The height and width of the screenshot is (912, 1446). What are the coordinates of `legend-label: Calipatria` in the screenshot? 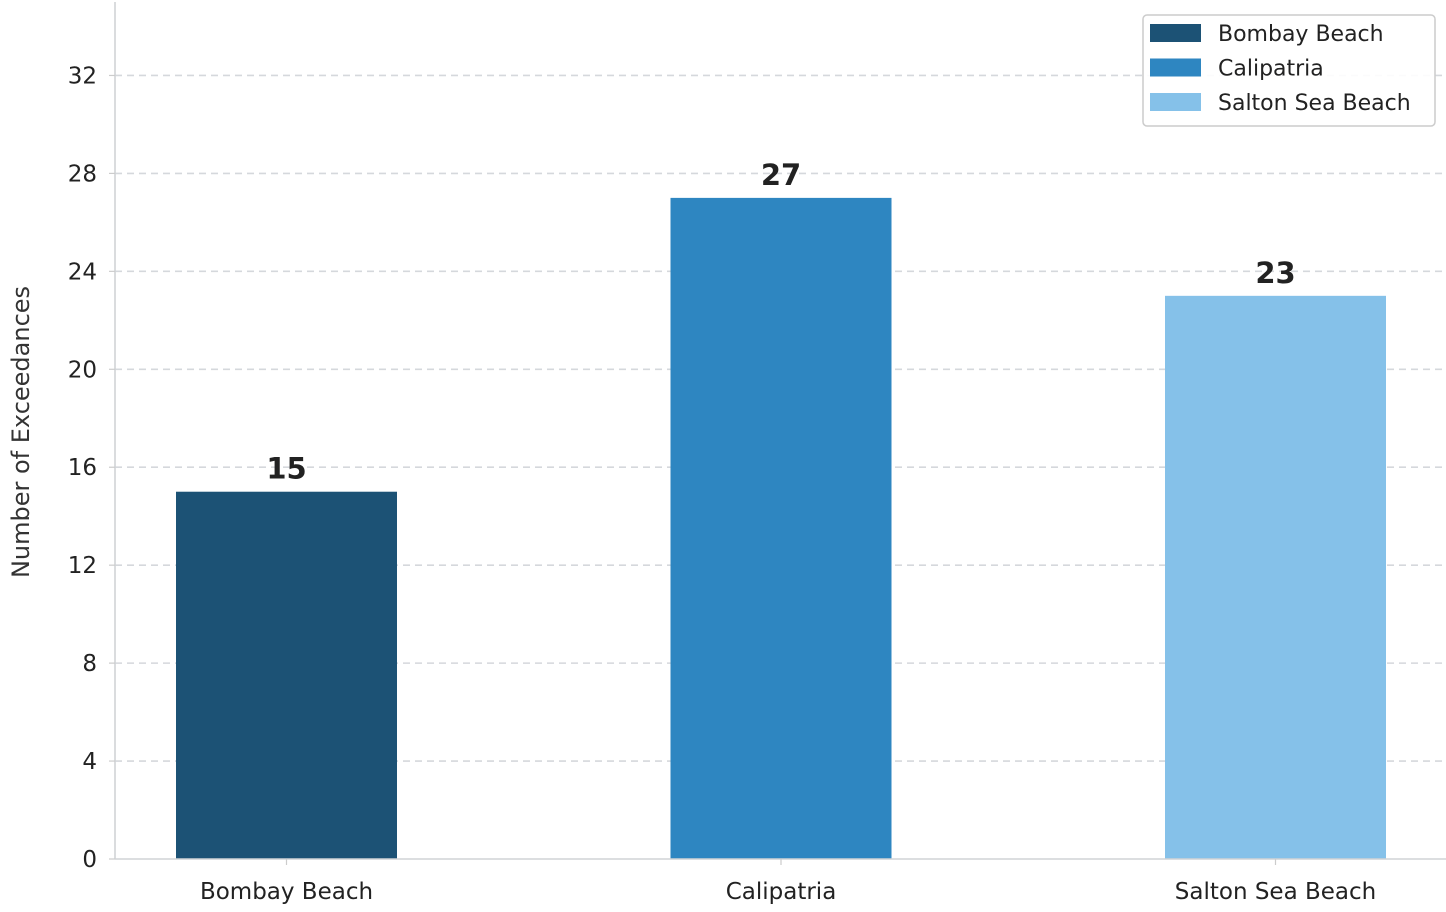 It's located at (1271, 69).